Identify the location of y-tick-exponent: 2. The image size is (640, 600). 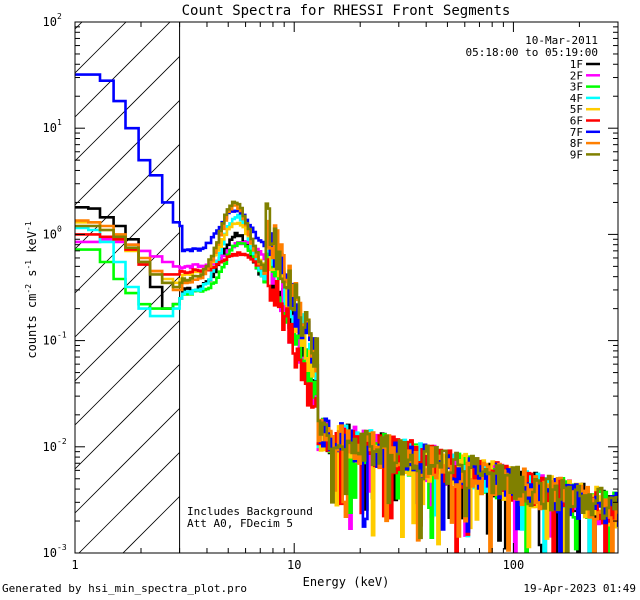
(59, 16).